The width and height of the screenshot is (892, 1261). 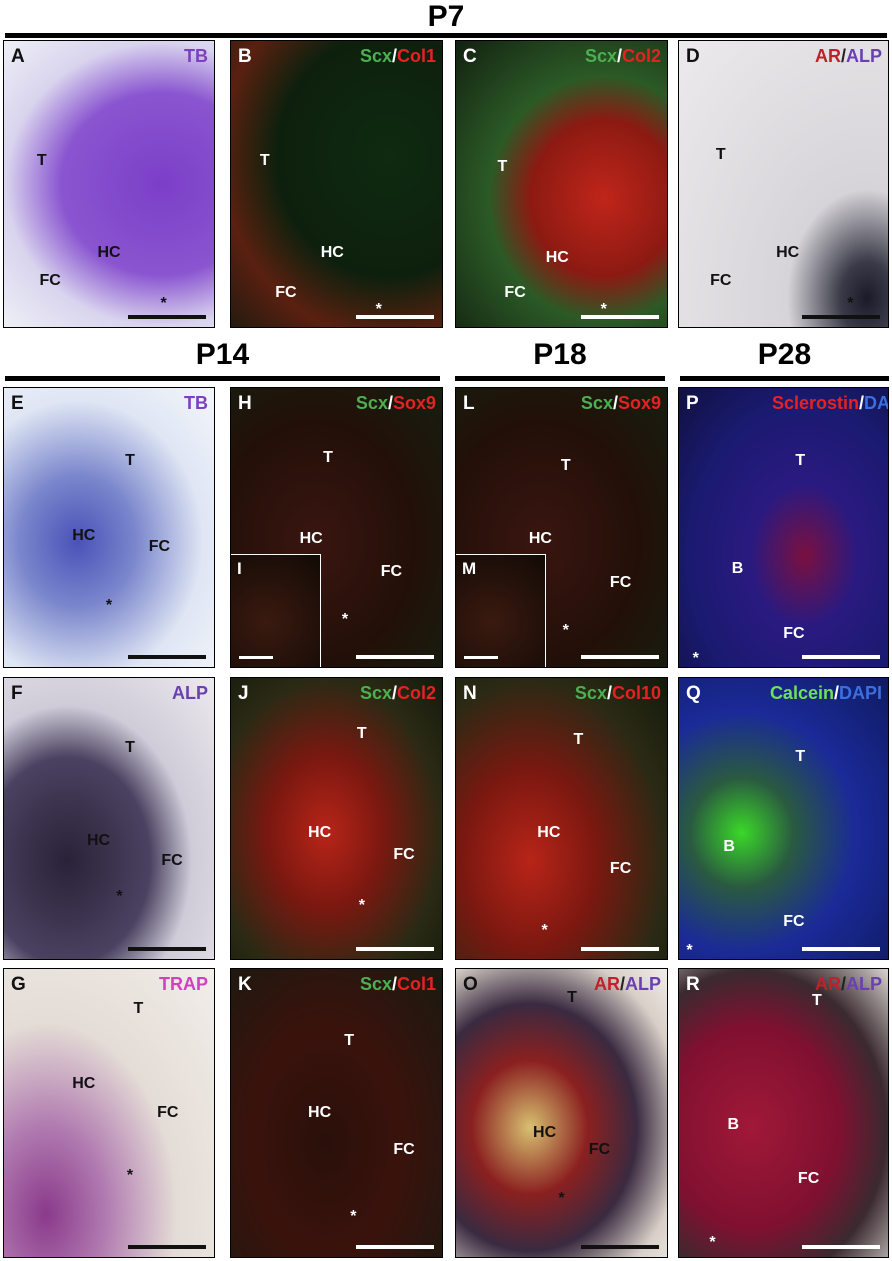 What do you see at coordinates (196, 56) in the screenshot?
I see `stain-part: TB` at bounding box center [196, 56].